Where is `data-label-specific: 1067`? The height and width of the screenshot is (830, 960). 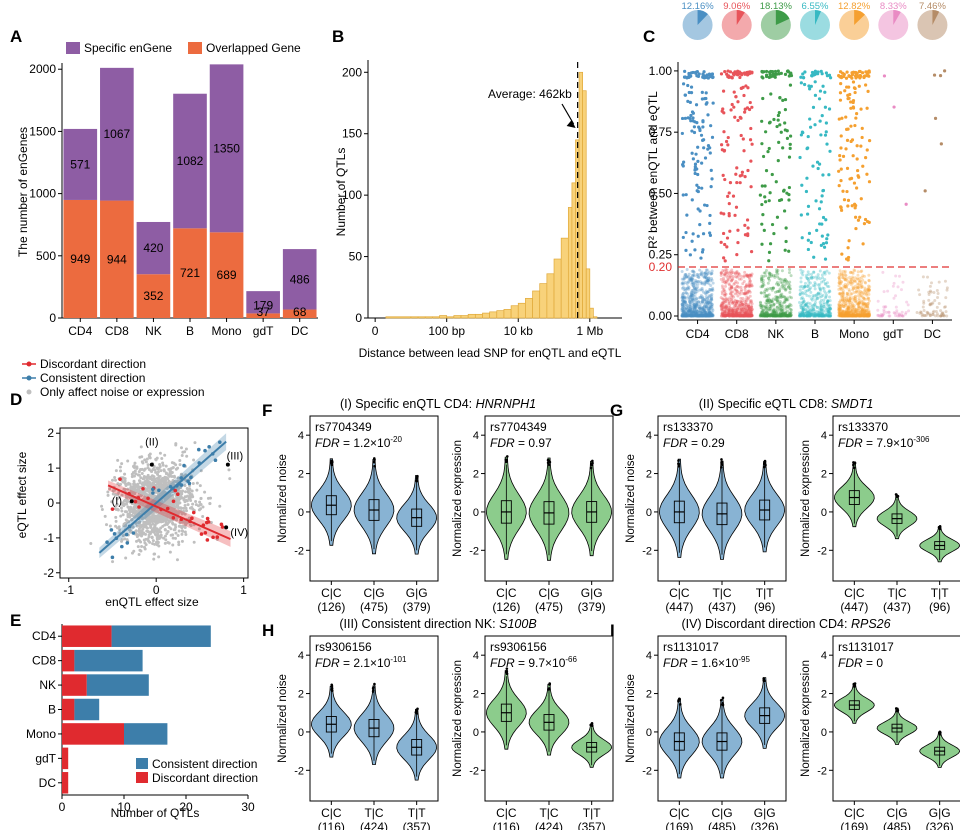
data-label-specific: 1067 is located at coordinates (117, 134).